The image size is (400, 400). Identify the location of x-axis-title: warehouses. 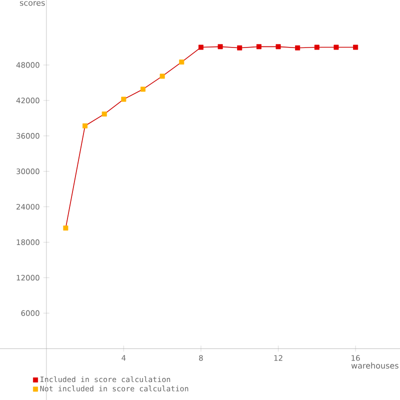
(374, 365).